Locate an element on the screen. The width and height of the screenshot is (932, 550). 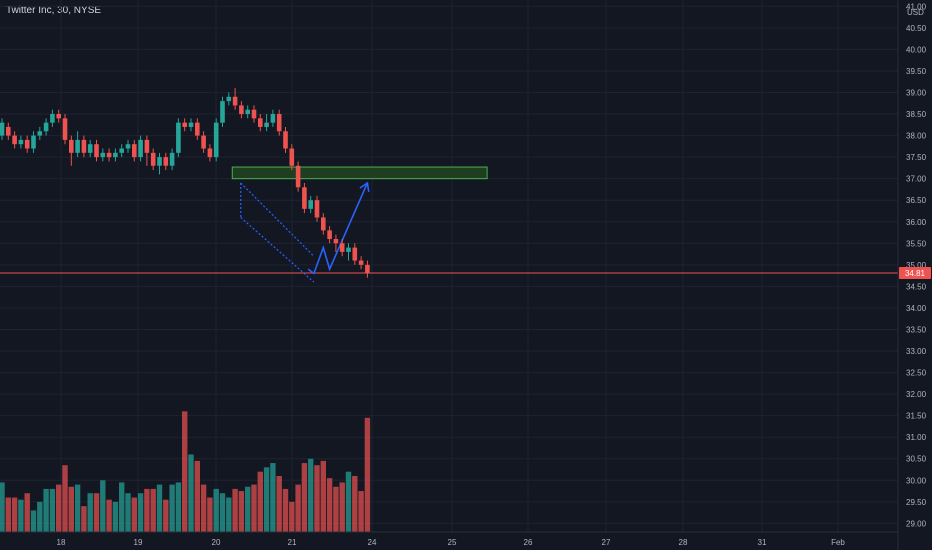
x-tick-label: 21 is located at coordinates (292, 542).